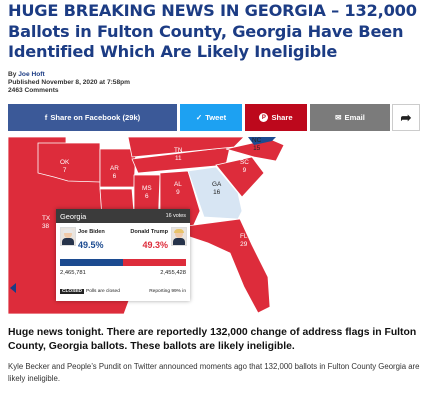  What do you see at coordinates (91, 232) in the screenshot?
I see `candidate-1-name: Joe Biden` at bounding box center [91, 232].